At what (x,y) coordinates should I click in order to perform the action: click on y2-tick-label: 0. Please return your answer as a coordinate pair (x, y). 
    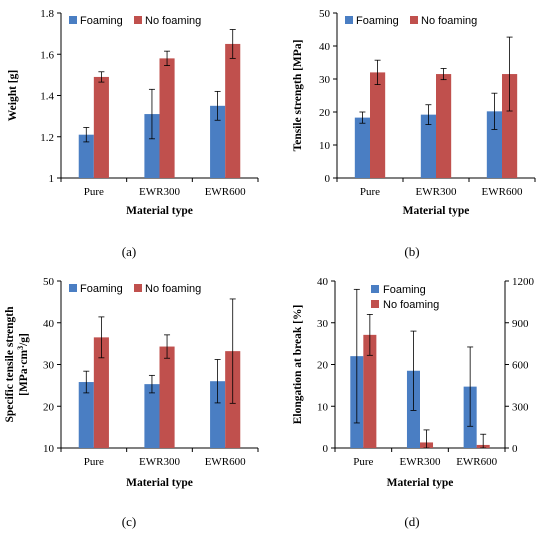
    Looking at the image, I should click on (515, 449).